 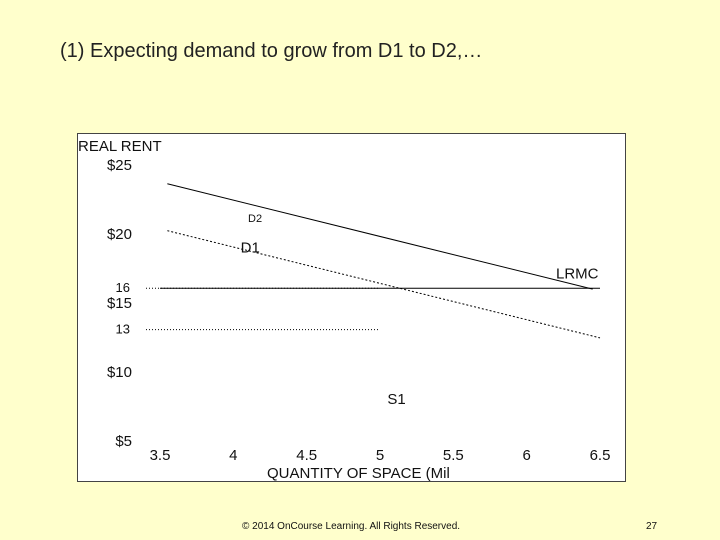 I want to click on y-tick-label: $20, so click(x=119, y=234).